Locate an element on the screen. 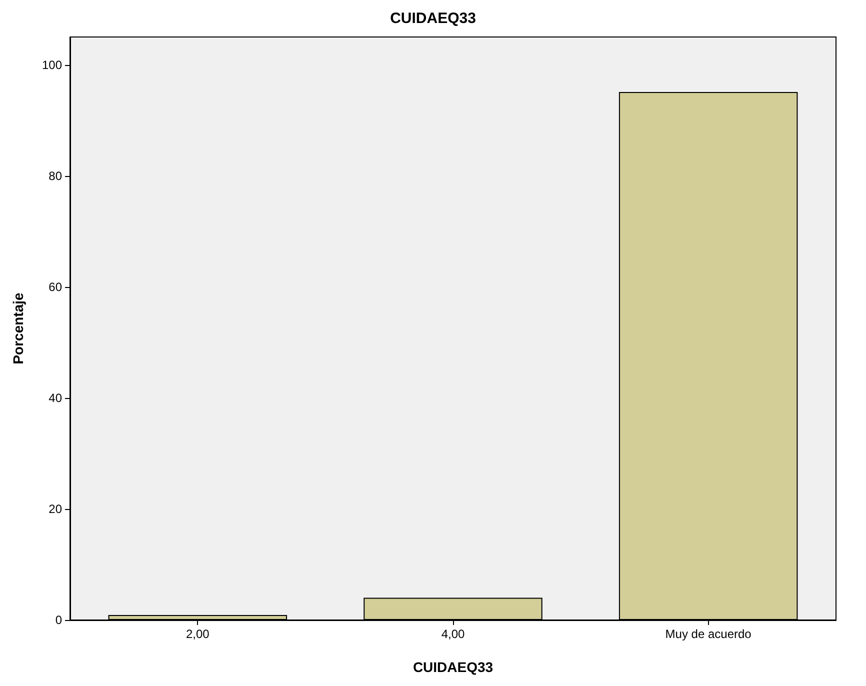 Image resolution: width=866 pixels, height=686 pixels. y-axis-title: Porcentaje is located at coordinates (18, 328).